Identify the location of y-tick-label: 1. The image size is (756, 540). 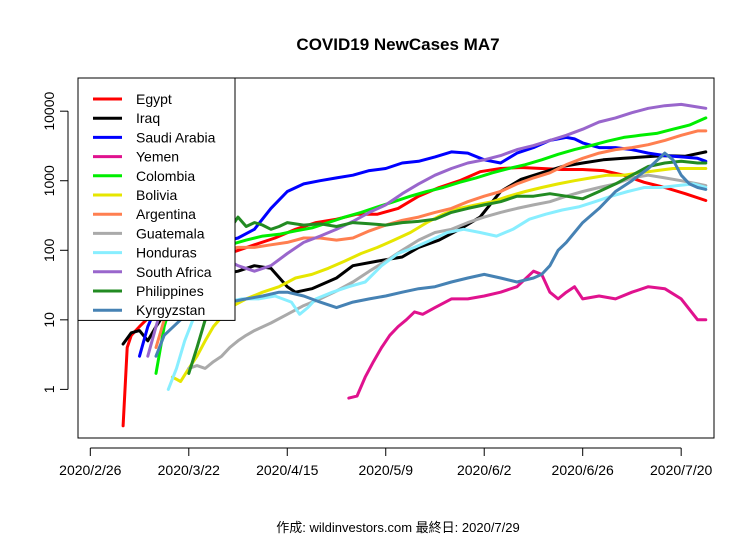
(49, 389).